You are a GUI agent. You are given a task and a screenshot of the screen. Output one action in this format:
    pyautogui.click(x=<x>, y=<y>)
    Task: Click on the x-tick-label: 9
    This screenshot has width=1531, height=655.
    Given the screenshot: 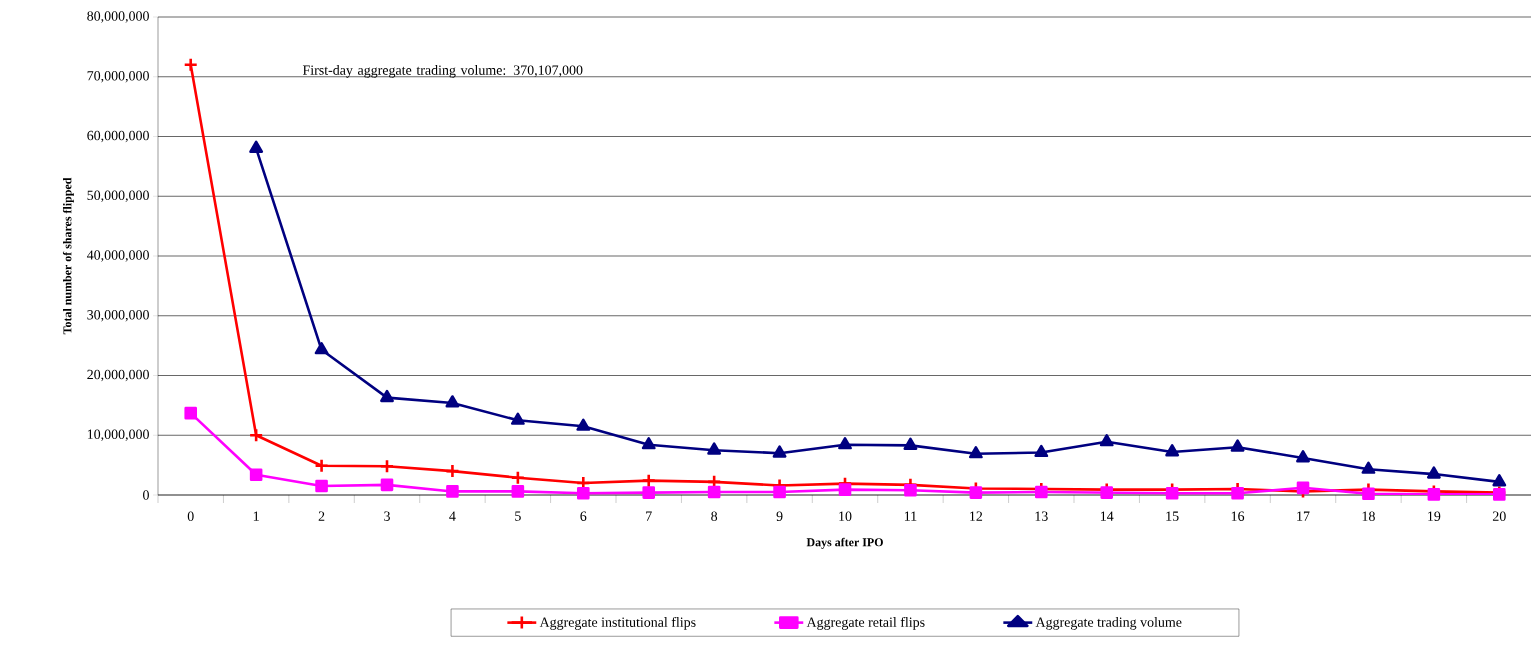 What is the action you would take?
    pyautogui.click(x=779, y=516)
    